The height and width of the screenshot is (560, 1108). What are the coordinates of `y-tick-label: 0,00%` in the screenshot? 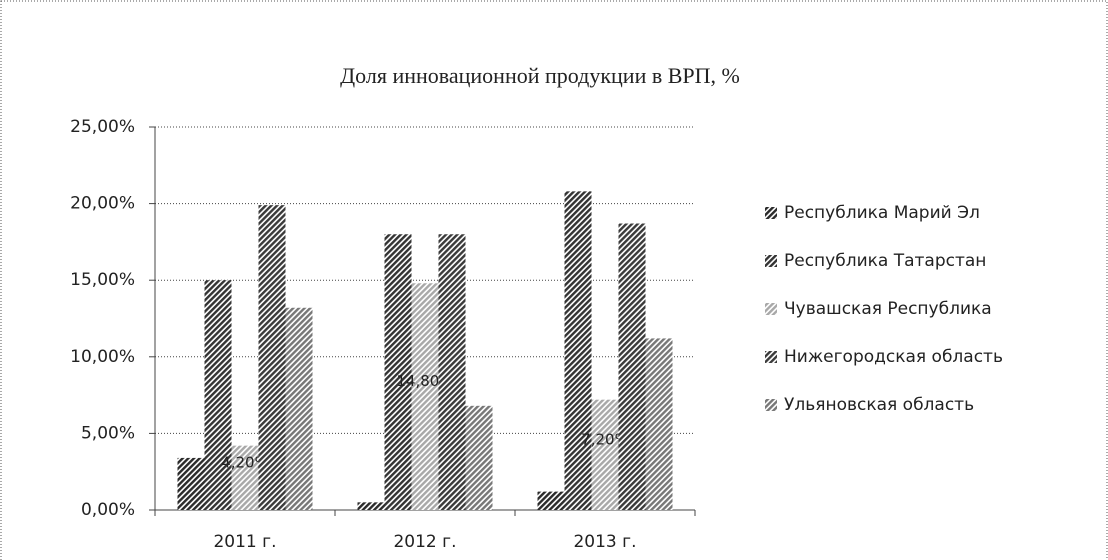 It's located at (108, 510).